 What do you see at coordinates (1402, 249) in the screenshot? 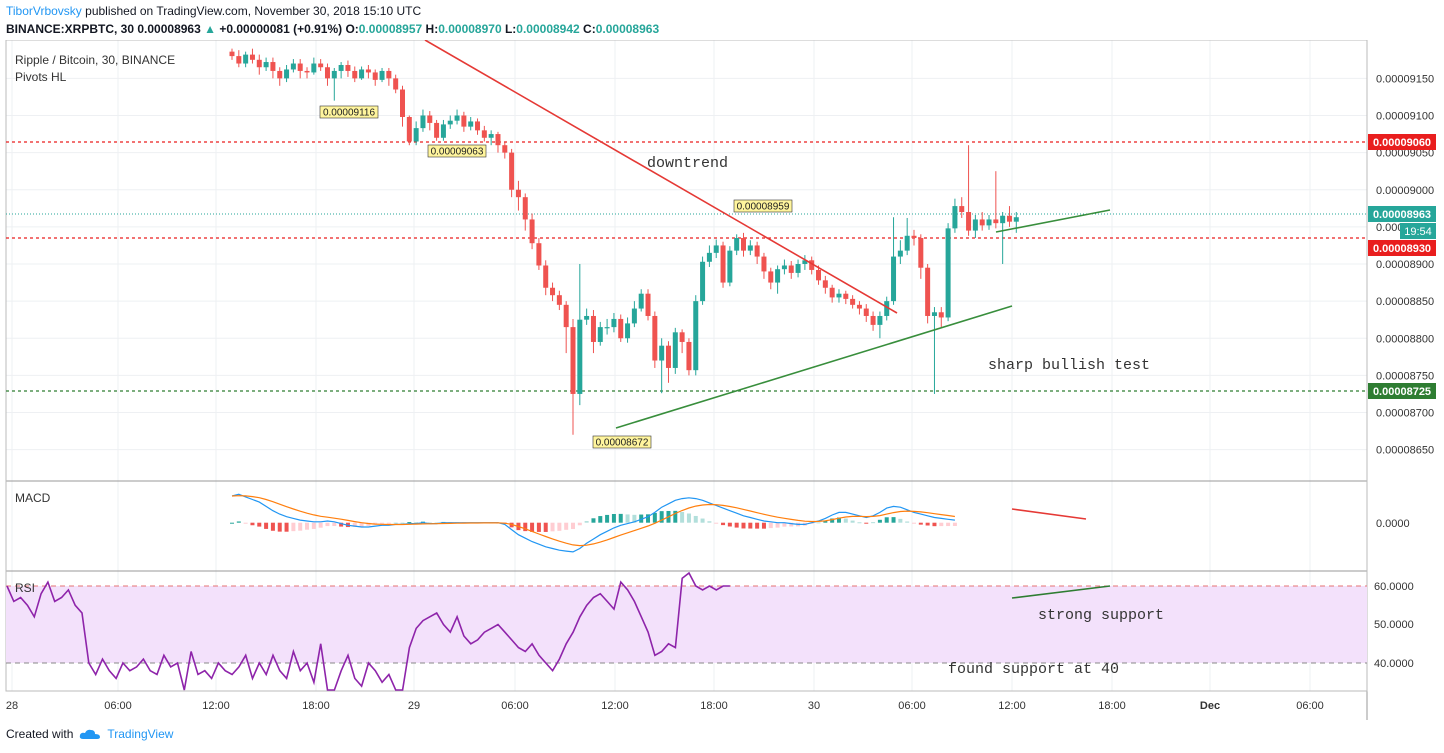
I see `svg-text: 0.00008930` at bounding box center [1402, 249].